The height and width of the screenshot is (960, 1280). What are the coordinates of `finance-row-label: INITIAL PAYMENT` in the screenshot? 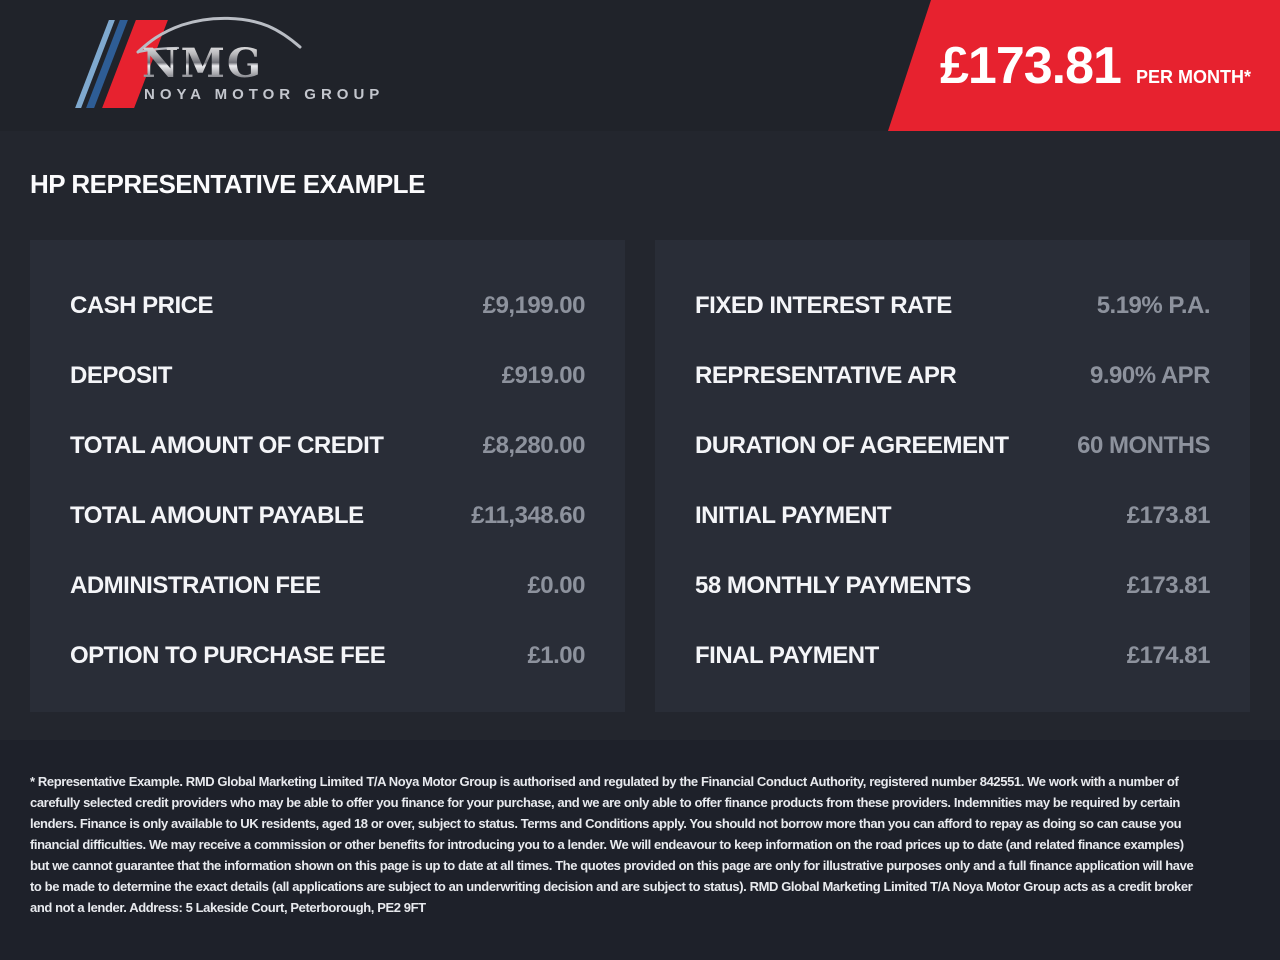 It's located at (793, 515).